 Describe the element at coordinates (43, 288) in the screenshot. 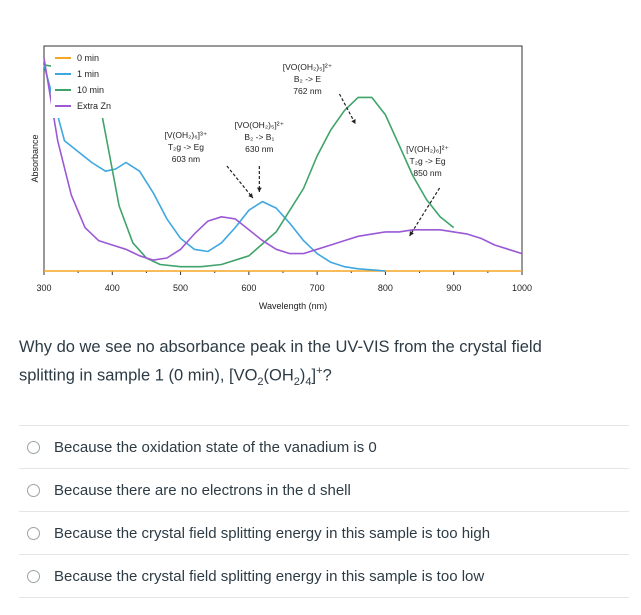

I see `x-tick-label: 300` at that location.